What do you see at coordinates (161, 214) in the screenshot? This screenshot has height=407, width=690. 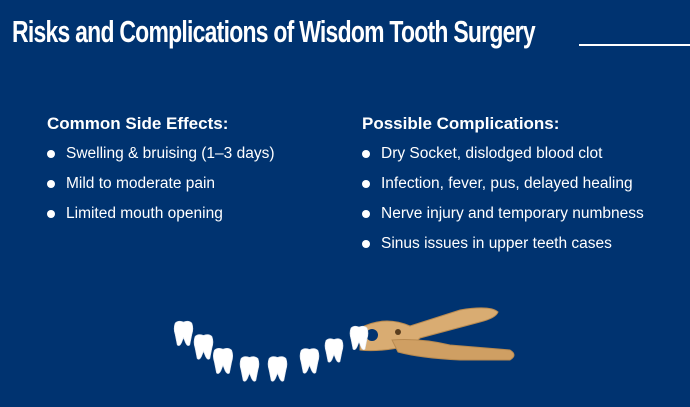 I see `list-item: Limited mouth opening` at bounding box center [161, 214].